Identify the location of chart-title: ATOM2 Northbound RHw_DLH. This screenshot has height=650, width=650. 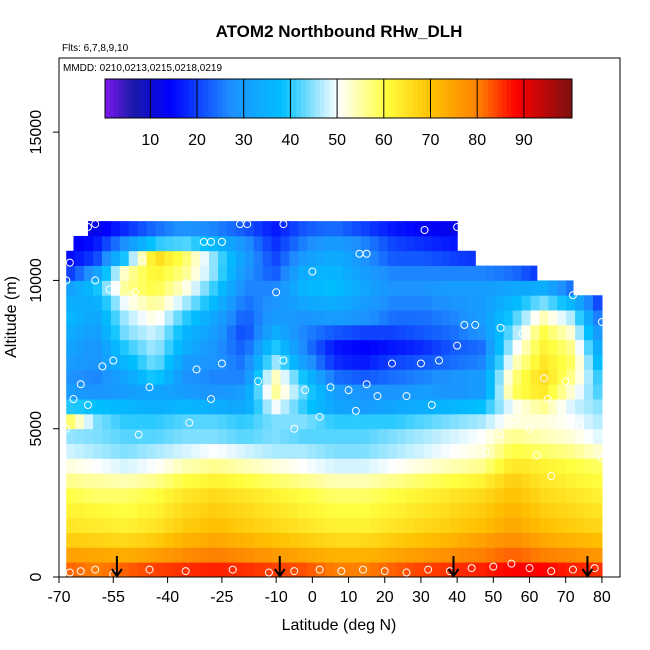
(339, 31).